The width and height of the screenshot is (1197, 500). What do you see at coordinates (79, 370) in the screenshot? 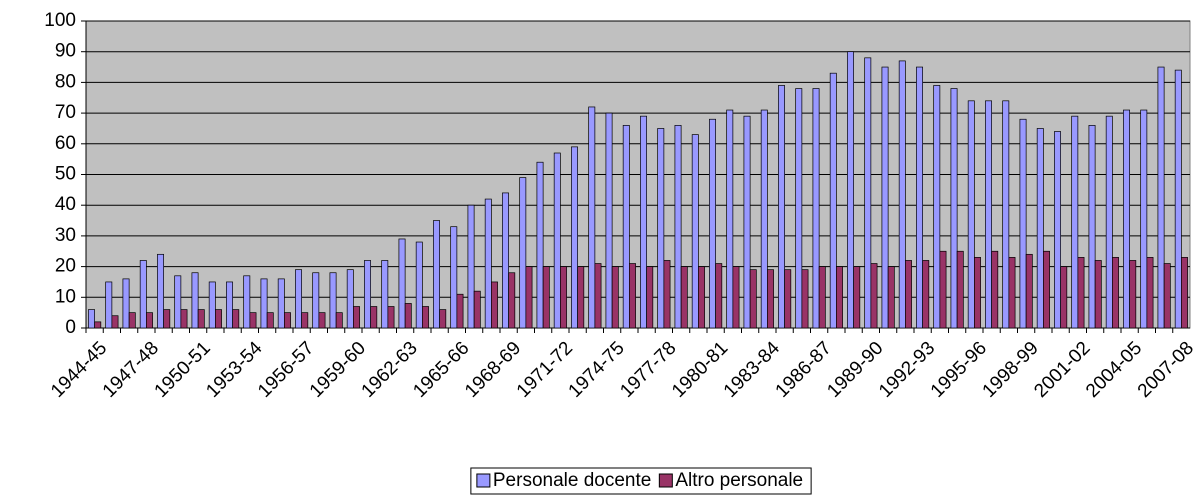
I see `x-tick-label: 1944-45` at bounding box center [79, 370].